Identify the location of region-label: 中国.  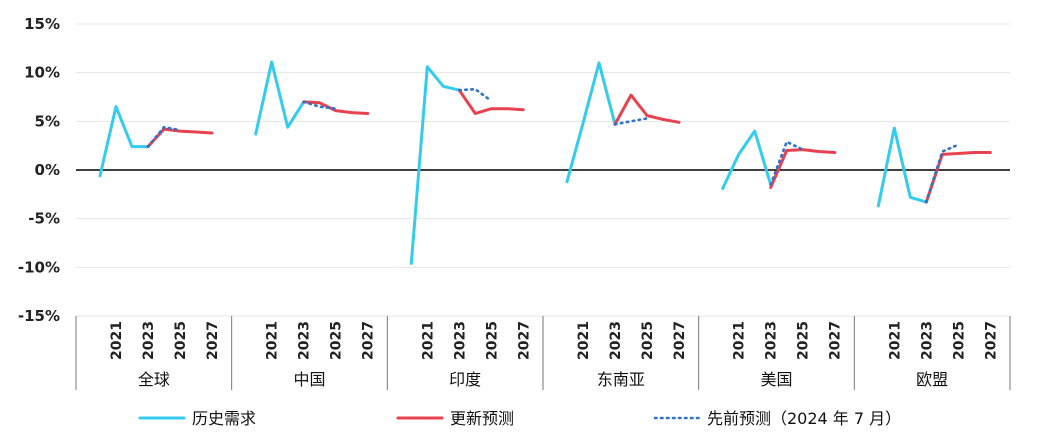
(309, 379).